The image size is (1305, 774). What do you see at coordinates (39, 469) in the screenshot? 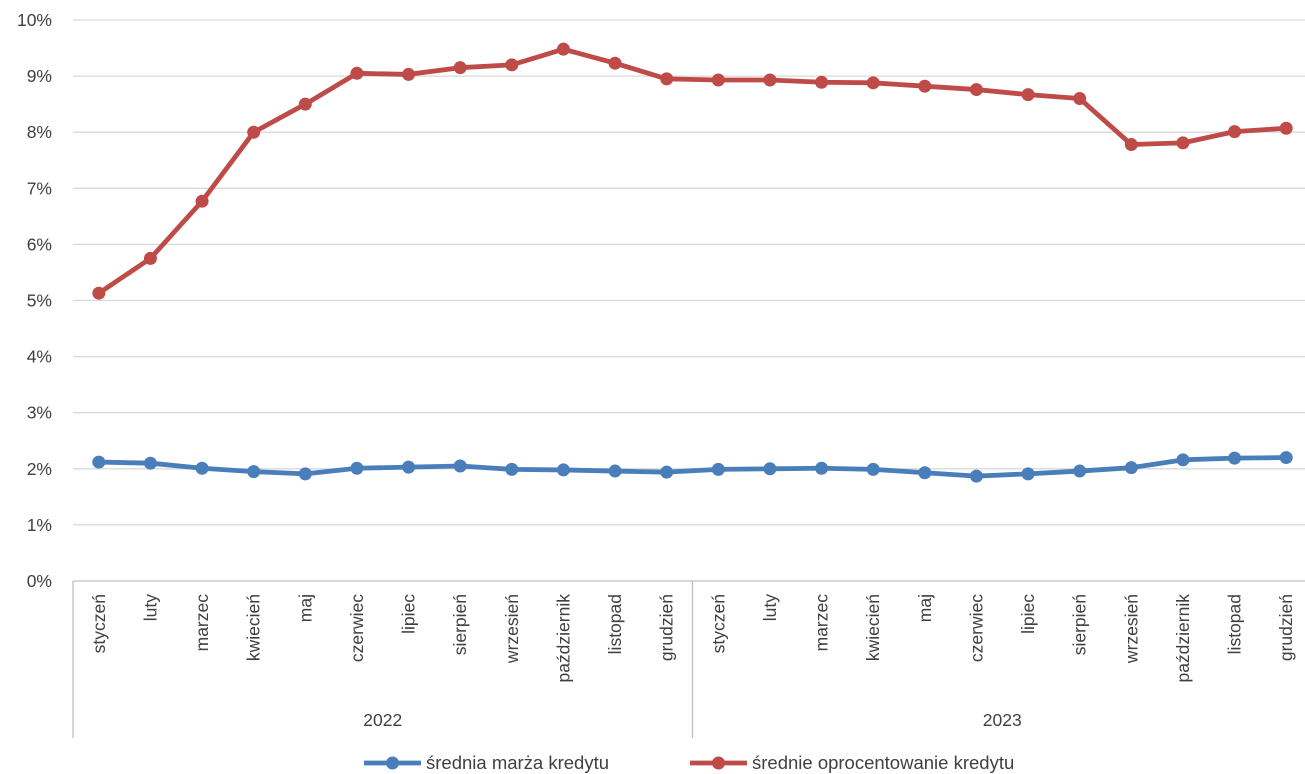
I see `y-tick-label: 2%` at bounding box center [39, 469].